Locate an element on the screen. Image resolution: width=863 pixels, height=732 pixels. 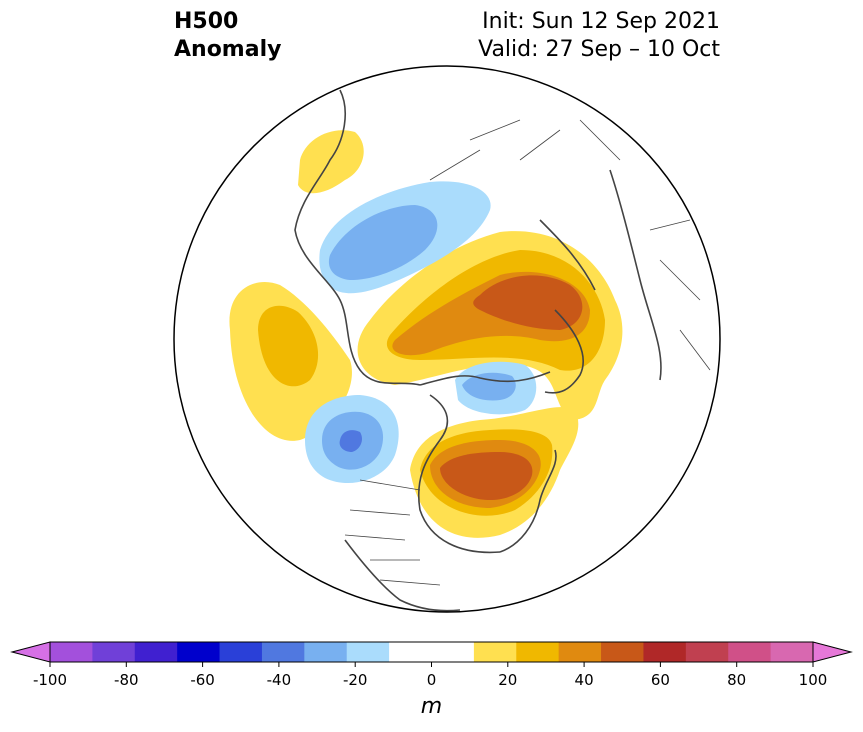
anomaly-pacific-positive is located at coordinates (290, 361).